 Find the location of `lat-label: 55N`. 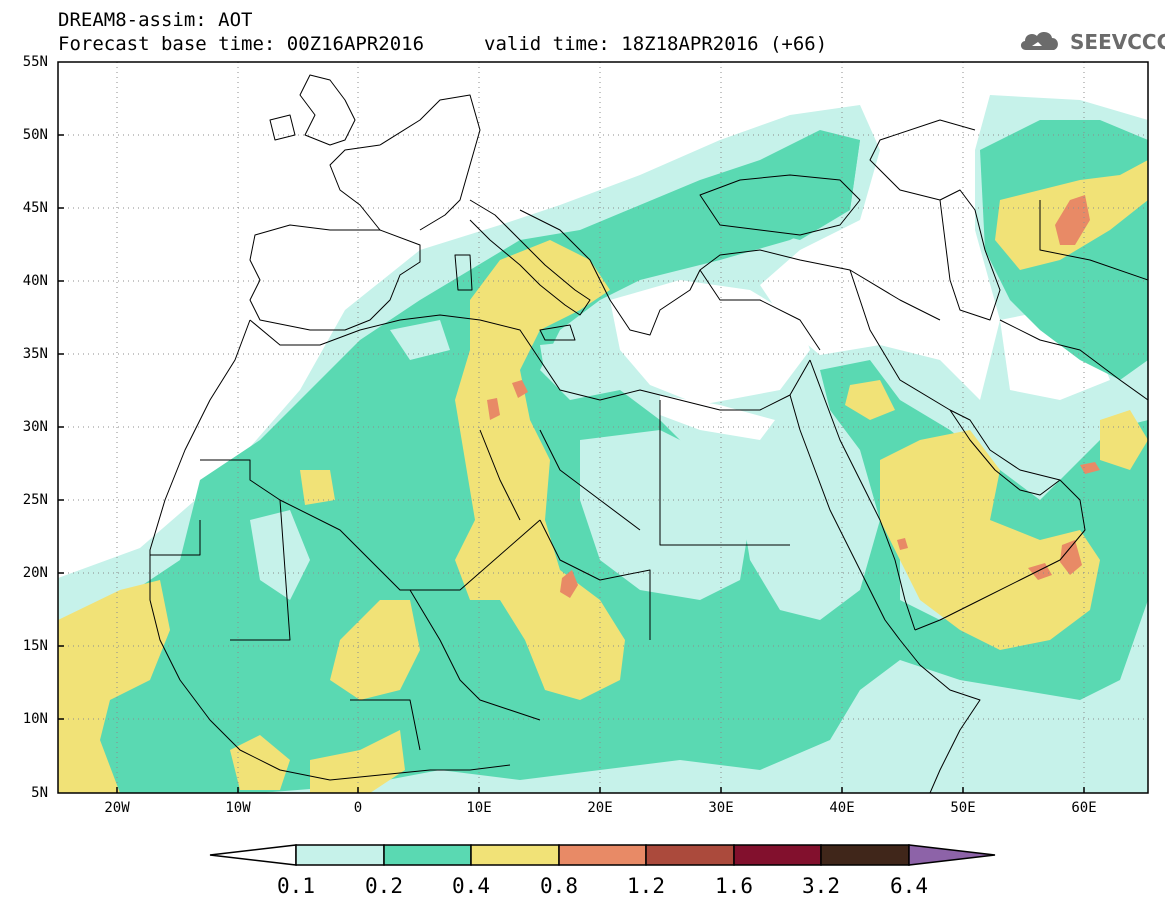

lat-label: 55N is located at coordinates (35, 62).